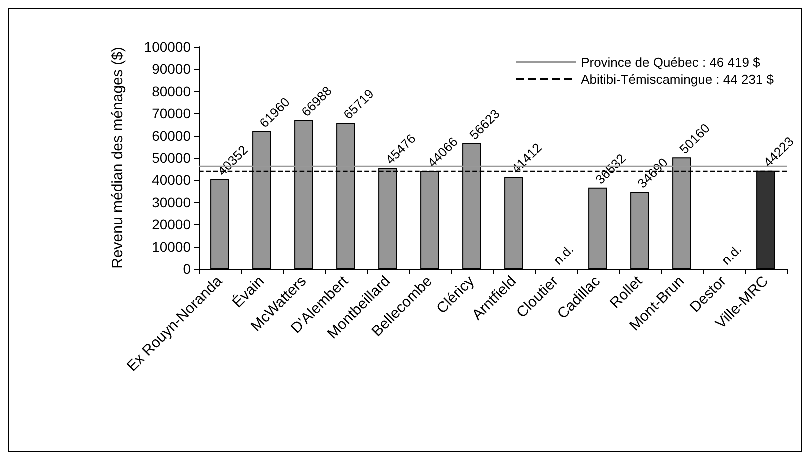 This screenshot has width=810, height=460. Describe the element at coordinates (172, 69) in the screenshot. I see `y-tick-label: 90000` at that location.